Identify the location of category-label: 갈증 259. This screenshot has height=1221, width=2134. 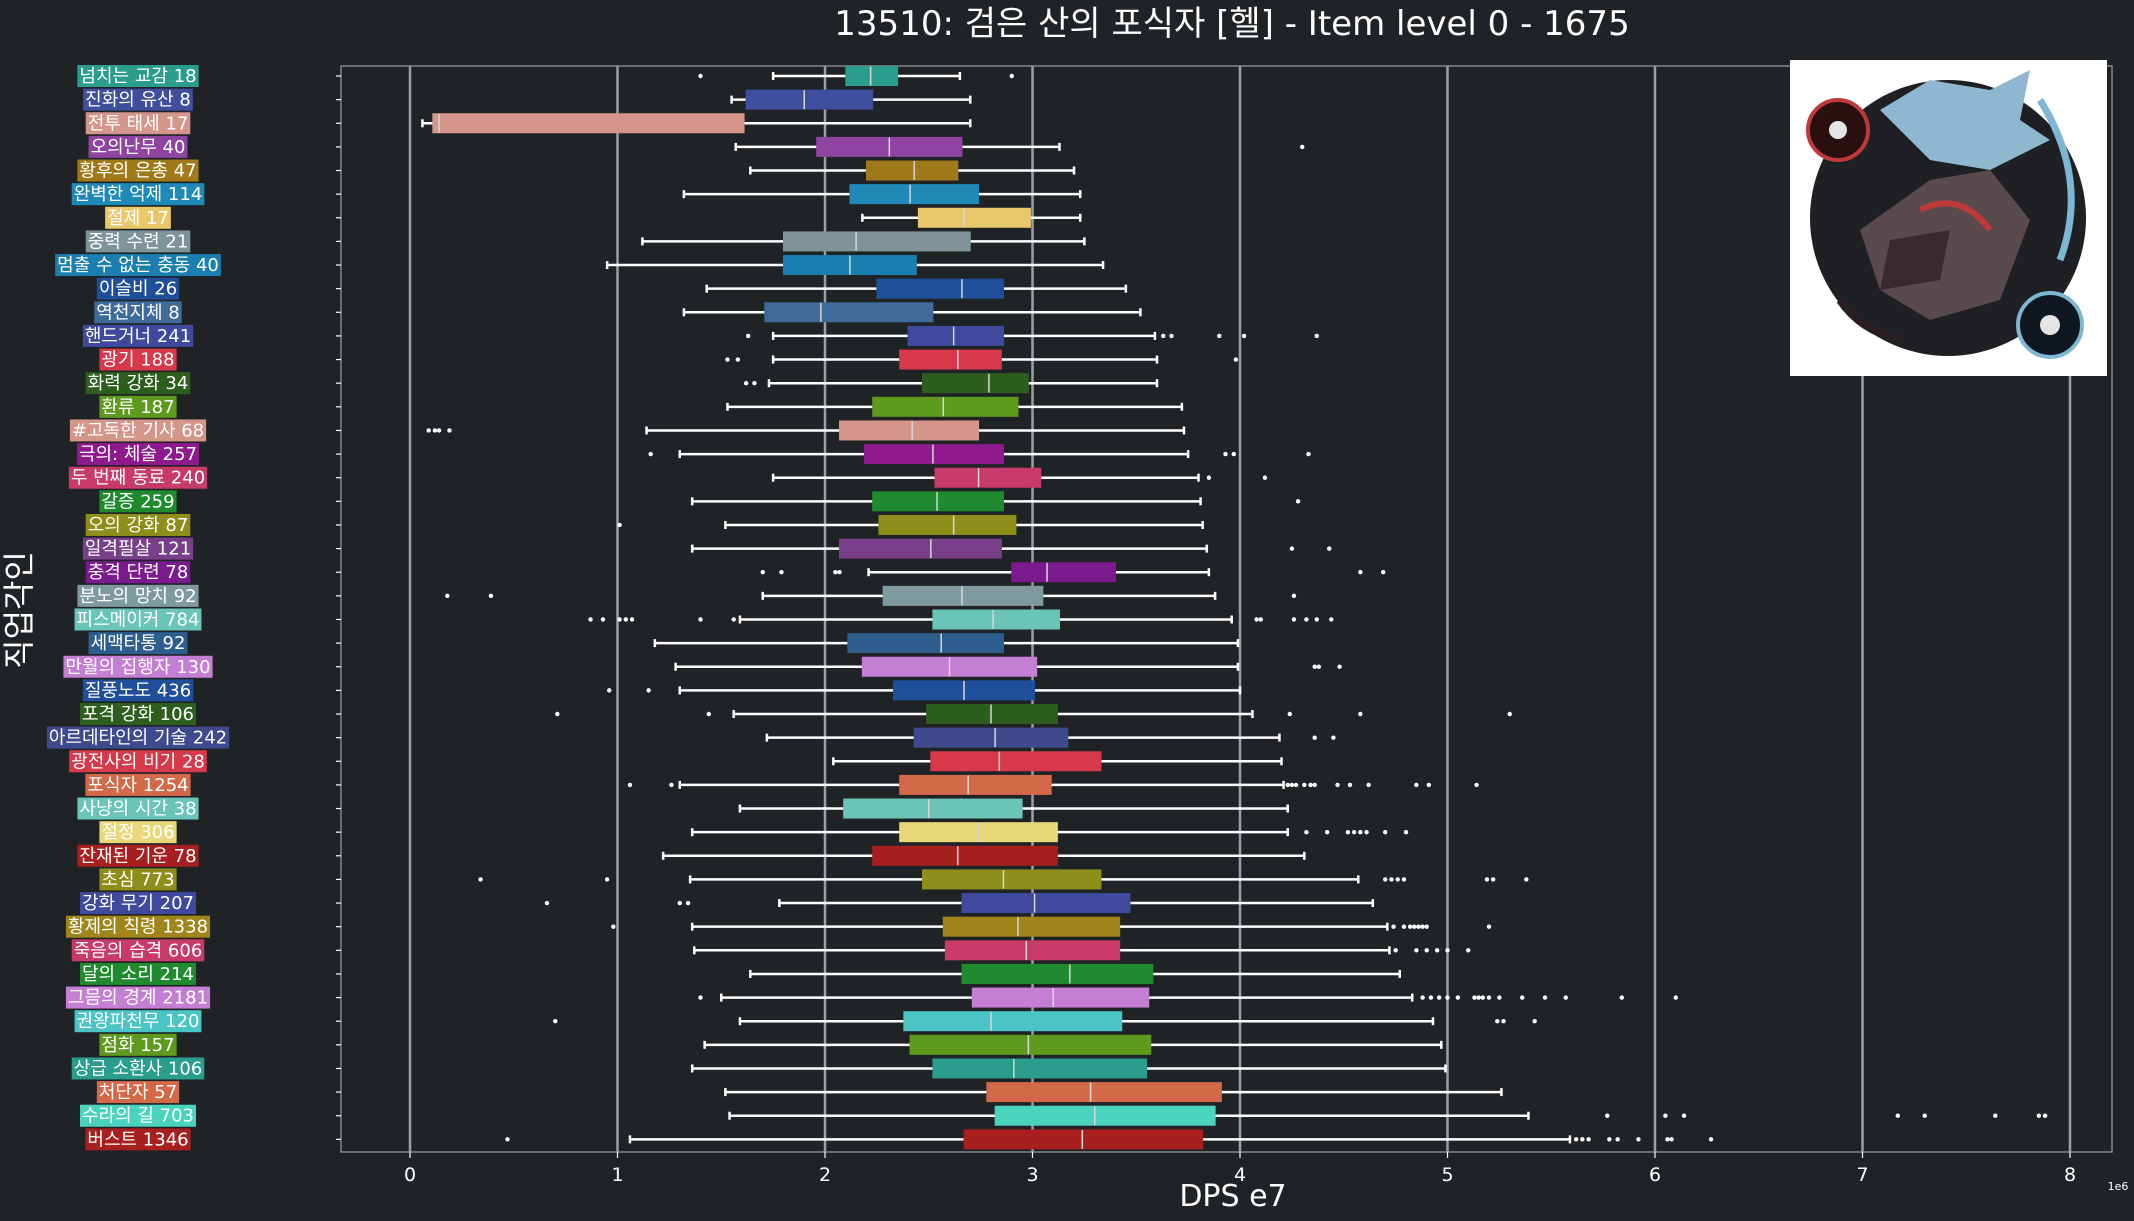
(137, 501).